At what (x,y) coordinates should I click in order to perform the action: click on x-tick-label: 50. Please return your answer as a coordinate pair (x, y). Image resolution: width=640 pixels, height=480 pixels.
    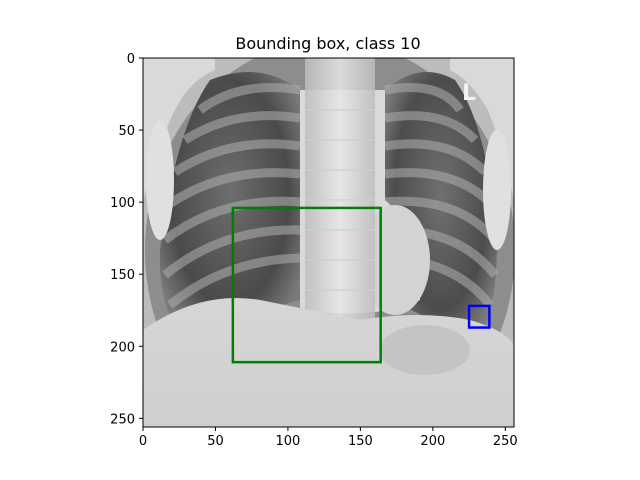
    Looking at the image, I should click on (215, 441).